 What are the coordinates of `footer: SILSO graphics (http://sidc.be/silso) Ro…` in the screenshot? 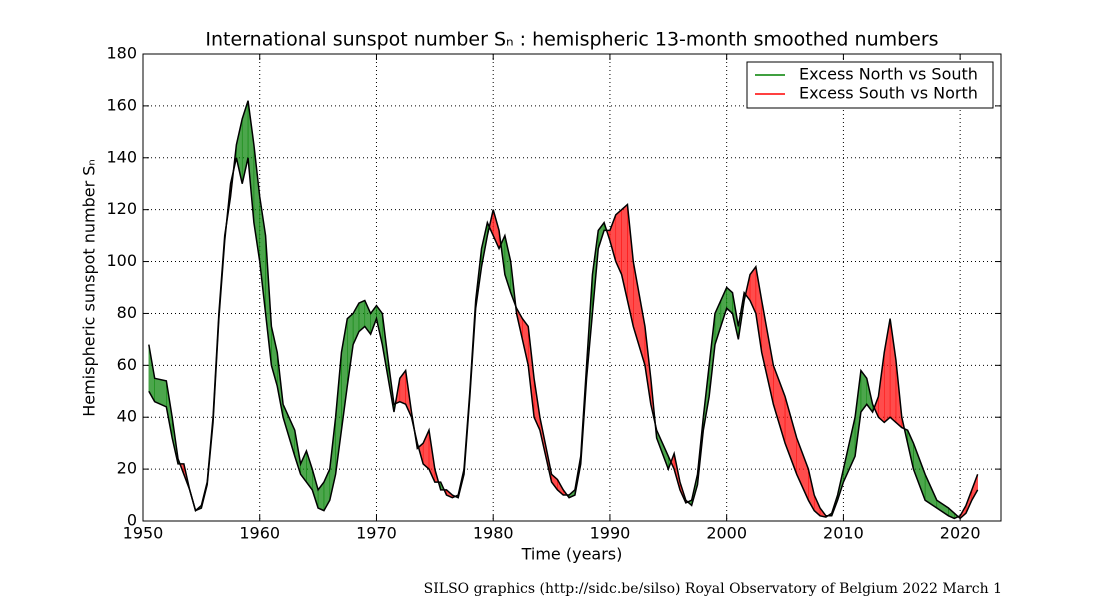 It's located at (713, 589).